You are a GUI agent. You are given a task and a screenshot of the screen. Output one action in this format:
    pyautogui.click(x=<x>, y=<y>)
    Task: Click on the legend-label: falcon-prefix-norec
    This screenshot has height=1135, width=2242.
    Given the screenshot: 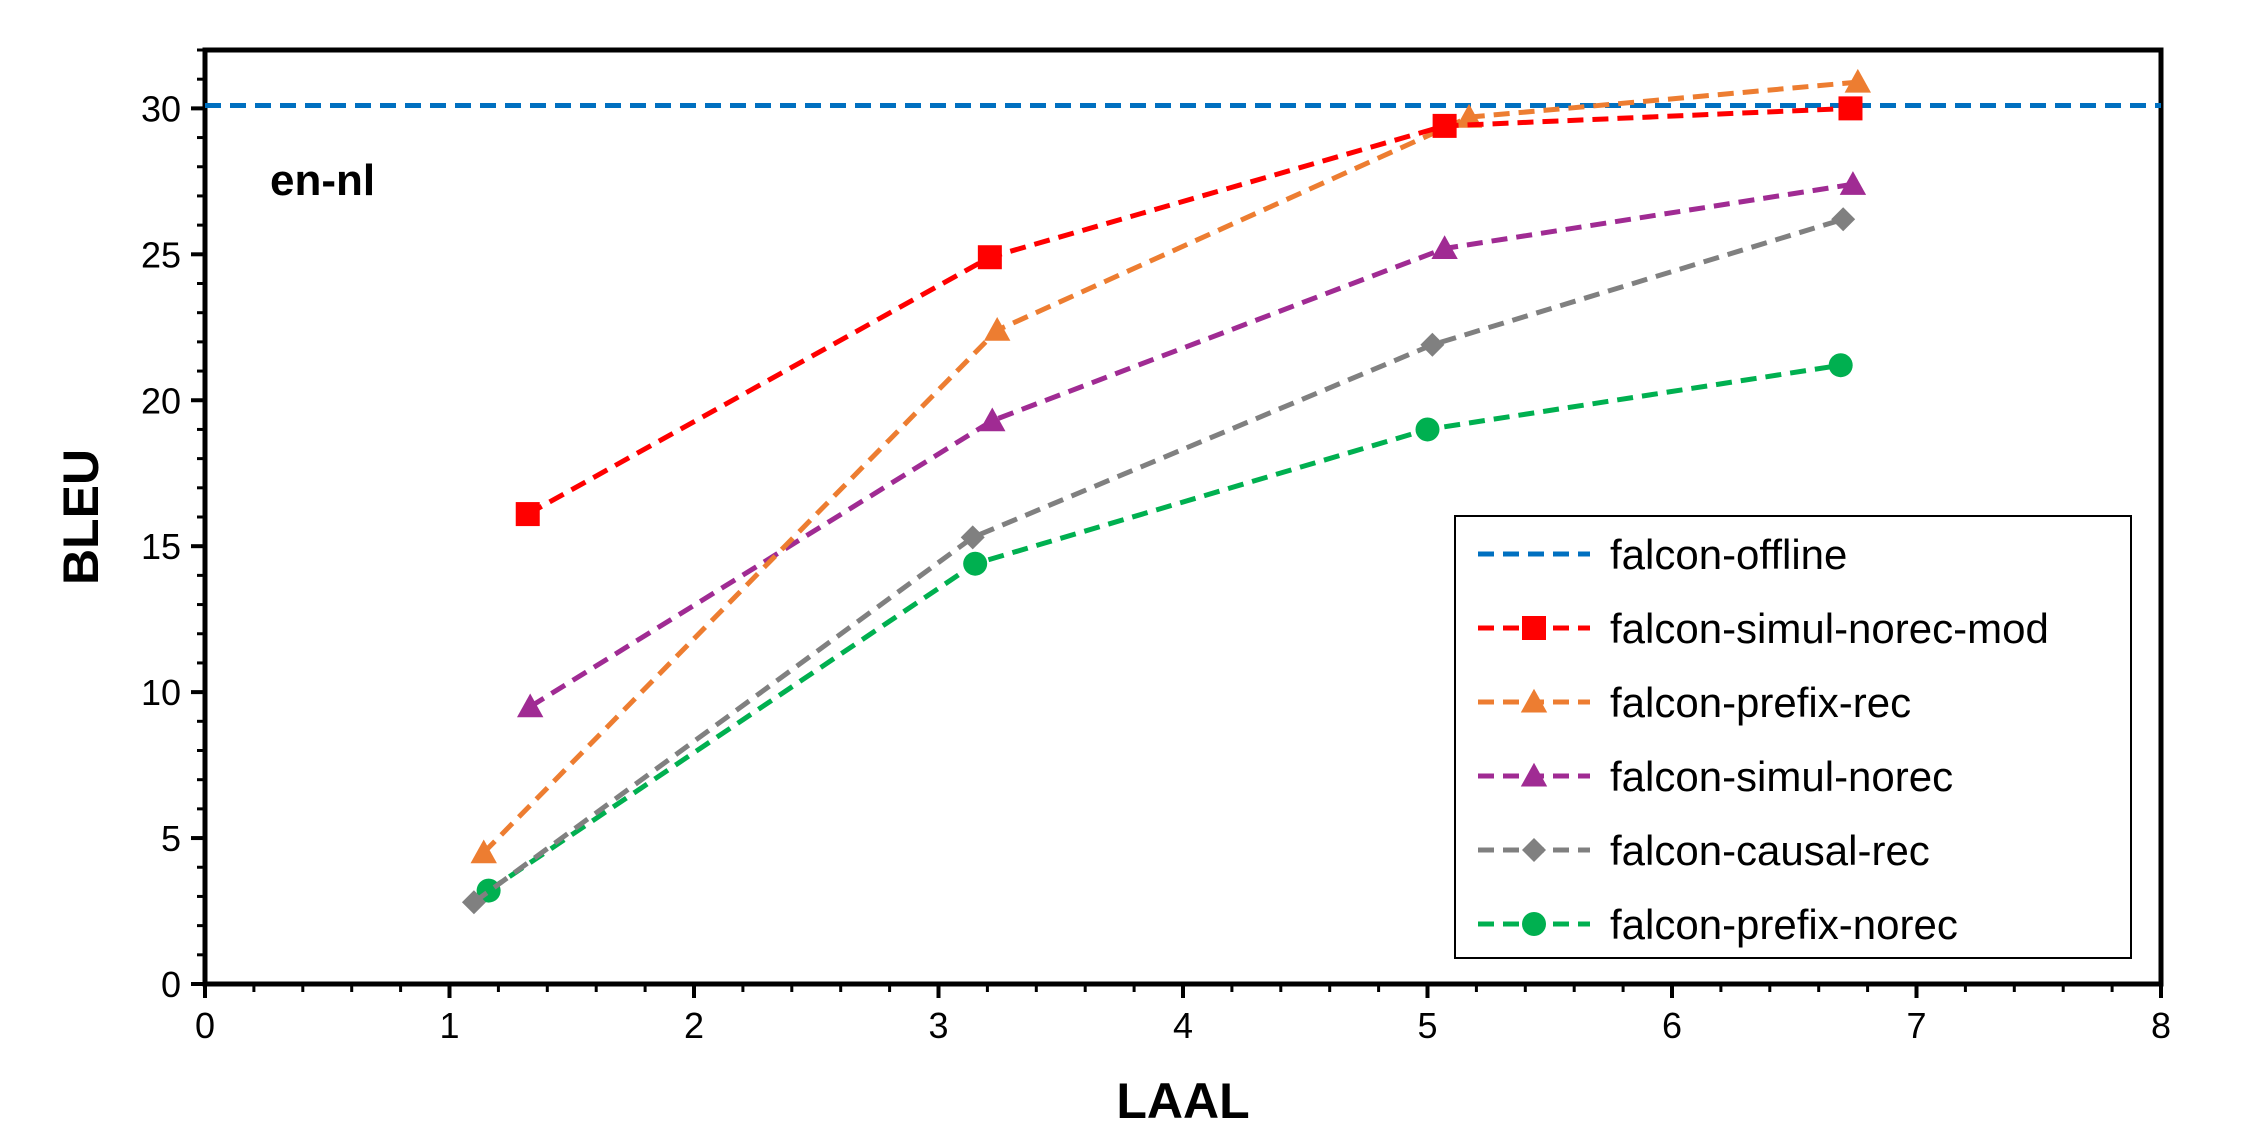 What is the action you would take?
    pyautogui.click(x=1784, y=924)
    